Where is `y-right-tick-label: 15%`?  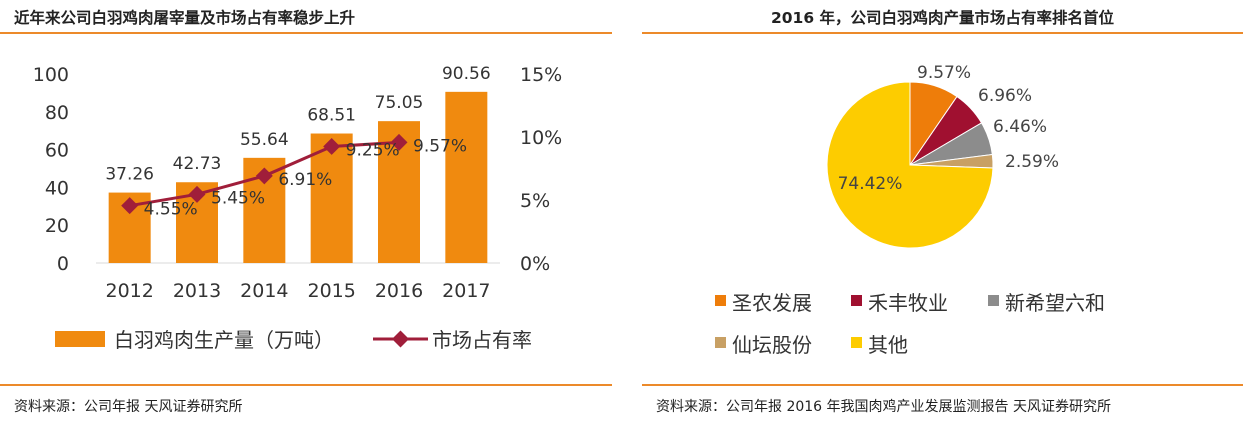 y-right-tick-label: 15% is located at coordinates (541, 75).